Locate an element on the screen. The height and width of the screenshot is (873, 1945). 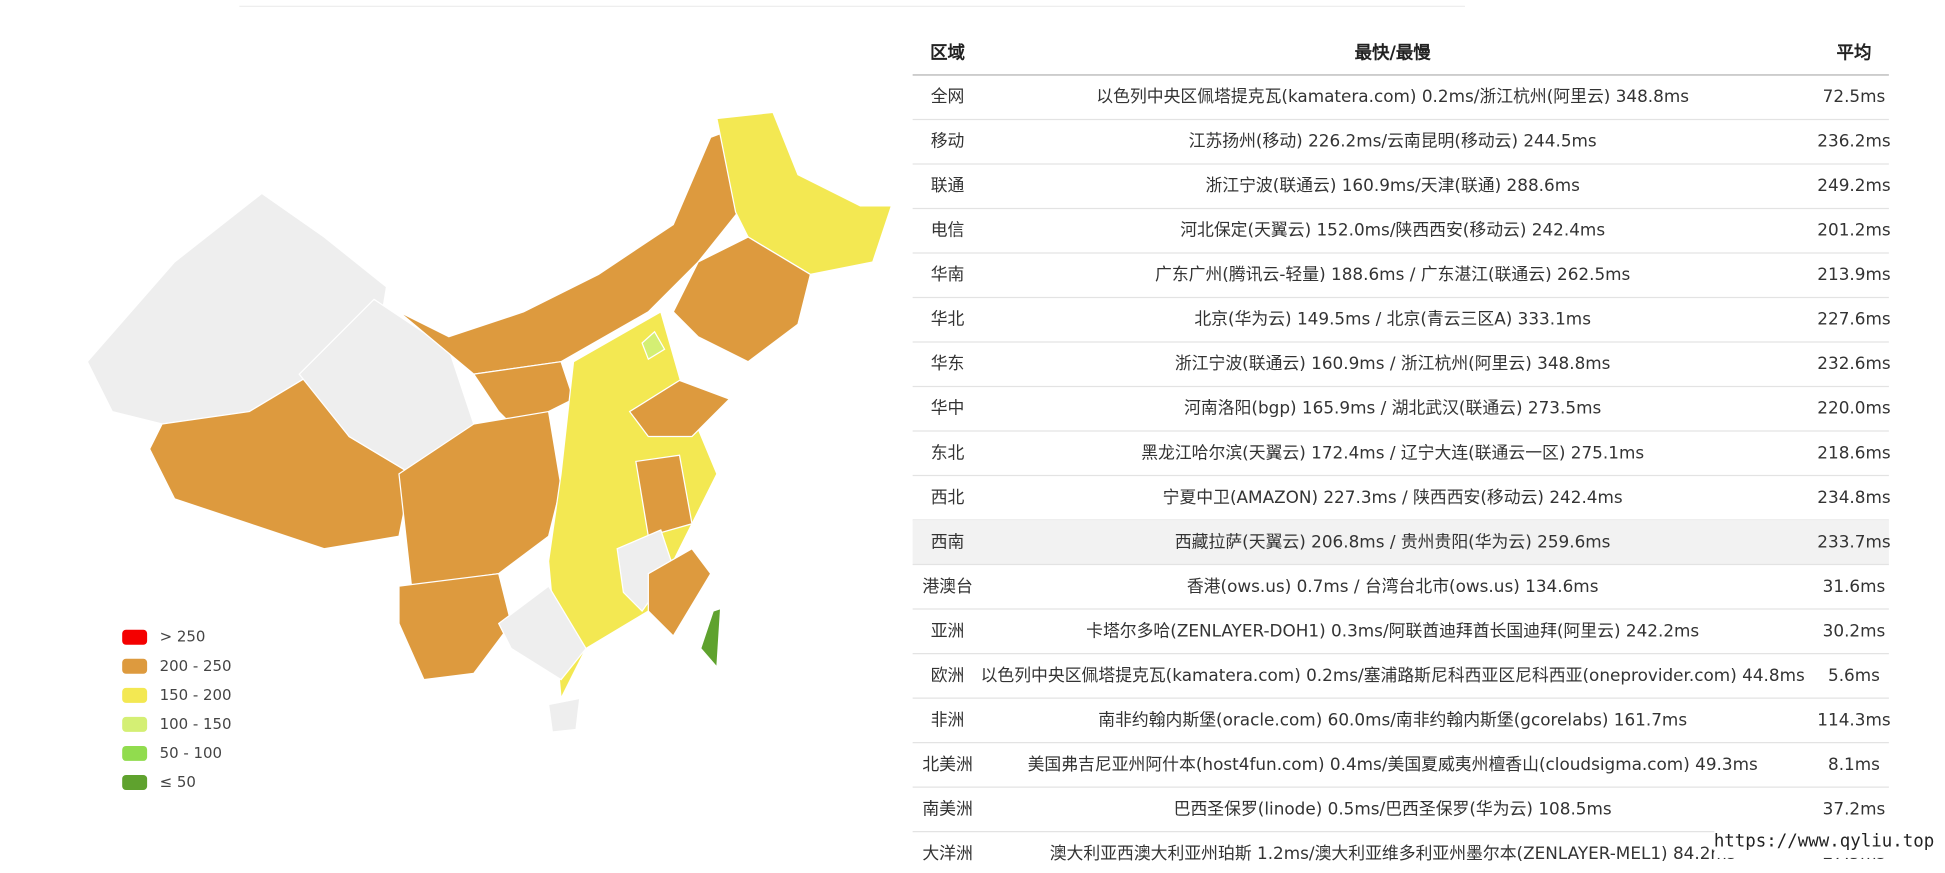
cell: 东北 is located at coordinates (948, 452).